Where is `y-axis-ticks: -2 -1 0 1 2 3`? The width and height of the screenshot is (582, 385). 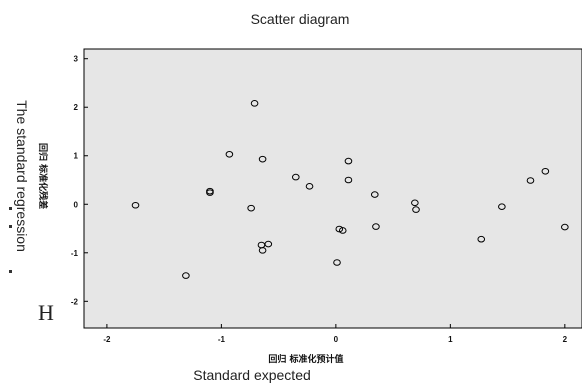 y-axis-ticks: -2 -1 0 1 2 3 is located at coordinates (79, 180).